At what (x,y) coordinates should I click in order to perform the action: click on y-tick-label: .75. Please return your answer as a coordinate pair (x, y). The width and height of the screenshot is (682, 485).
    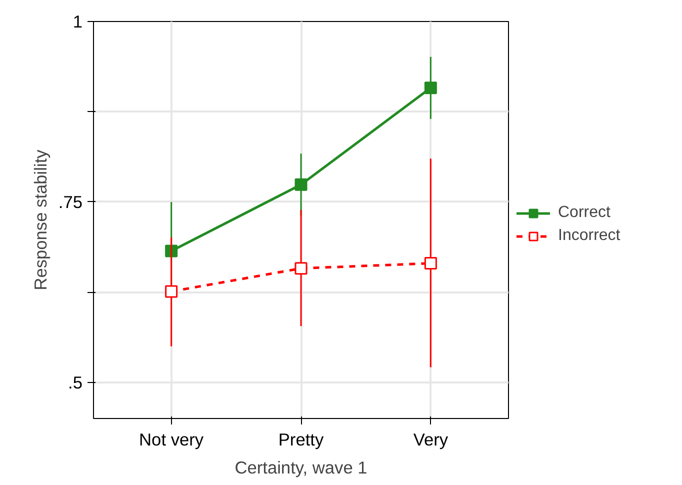
    Looking at the image, I should click on (70, 202).